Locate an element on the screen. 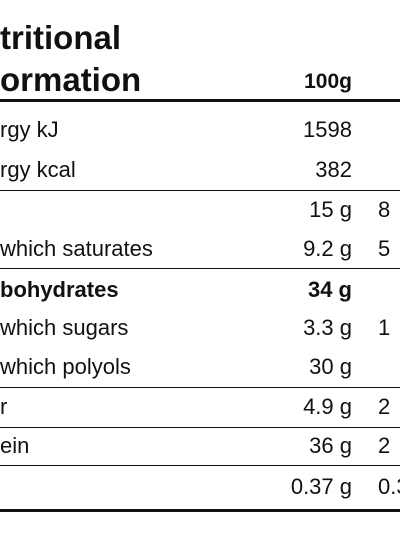 The width and height of the screenshot is (400, 533). per-100g-value: 382 is located at coordinates (333, 169).